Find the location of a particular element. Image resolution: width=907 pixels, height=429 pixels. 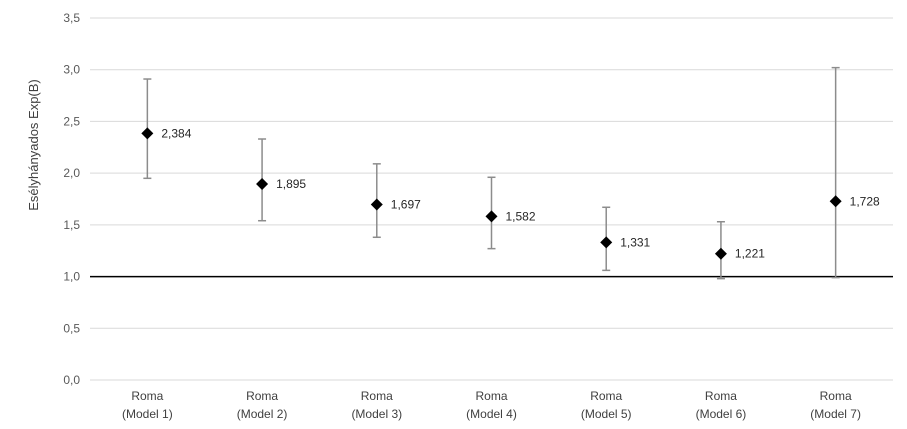

data-label: 1,221 is located at coordinates (750, 254).